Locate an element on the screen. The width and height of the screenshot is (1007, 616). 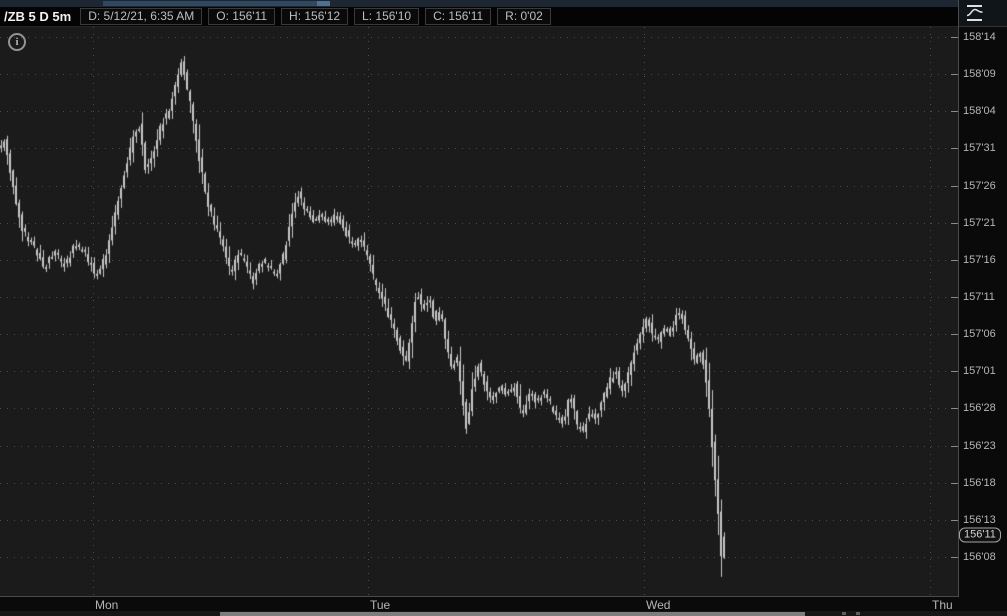
chart-style-button is located at coordinates (983, 13).